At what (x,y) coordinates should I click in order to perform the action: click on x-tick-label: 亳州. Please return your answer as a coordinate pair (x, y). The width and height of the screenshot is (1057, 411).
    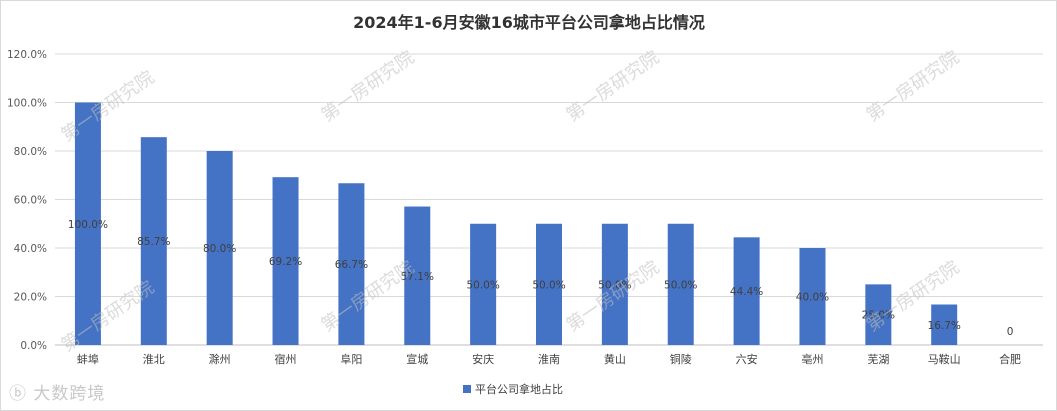
    Looking at the image, I should click on (812, 359).